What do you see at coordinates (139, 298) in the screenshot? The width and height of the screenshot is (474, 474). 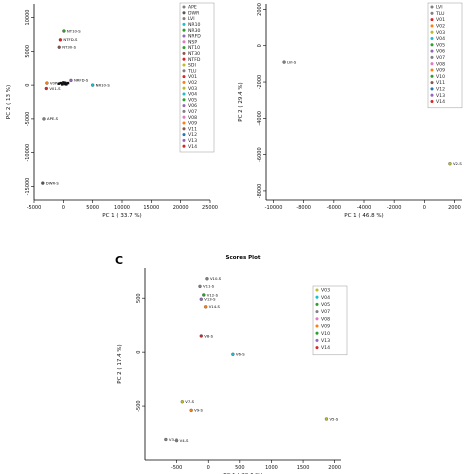 I see `y-tick-label: 500` at bounding box center [139, 298].